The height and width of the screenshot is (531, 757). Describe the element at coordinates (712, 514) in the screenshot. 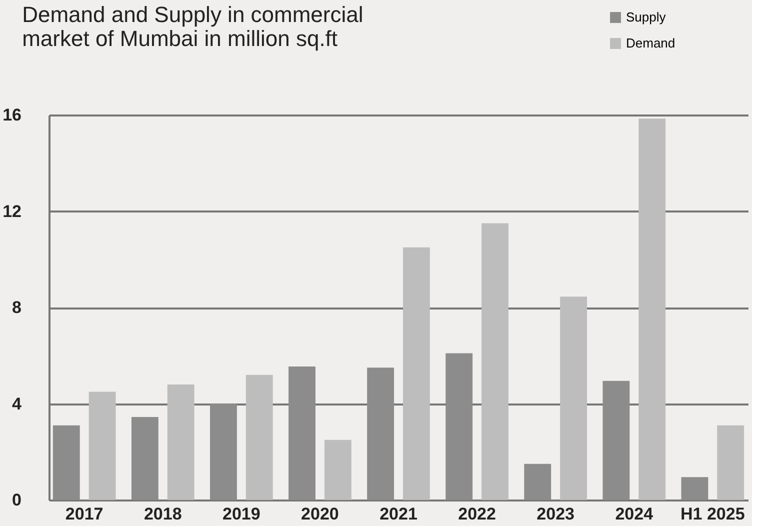

I see `x-tick-label: H1 2025` at that location.